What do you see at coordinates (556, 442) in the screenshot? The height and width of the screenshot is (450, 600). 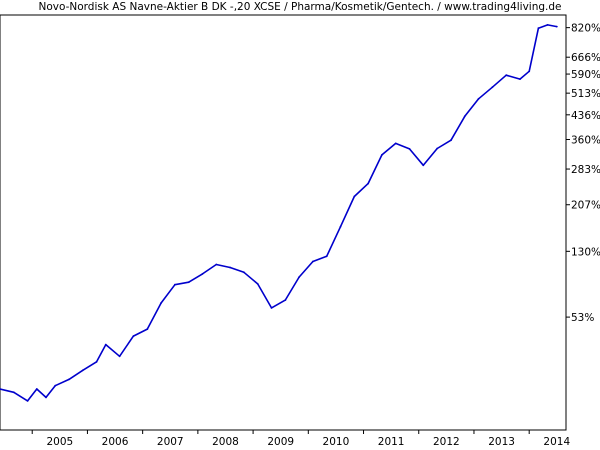 I see `x-tick-label: 2014` at bounding box center [556, 442].